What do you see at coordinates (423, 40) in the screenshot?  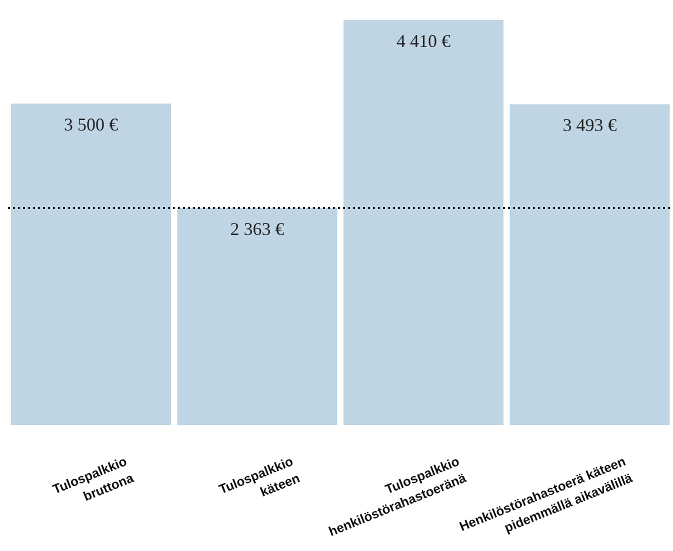 I see `data-label: 4 410 €` at bounding box center [423, 40].